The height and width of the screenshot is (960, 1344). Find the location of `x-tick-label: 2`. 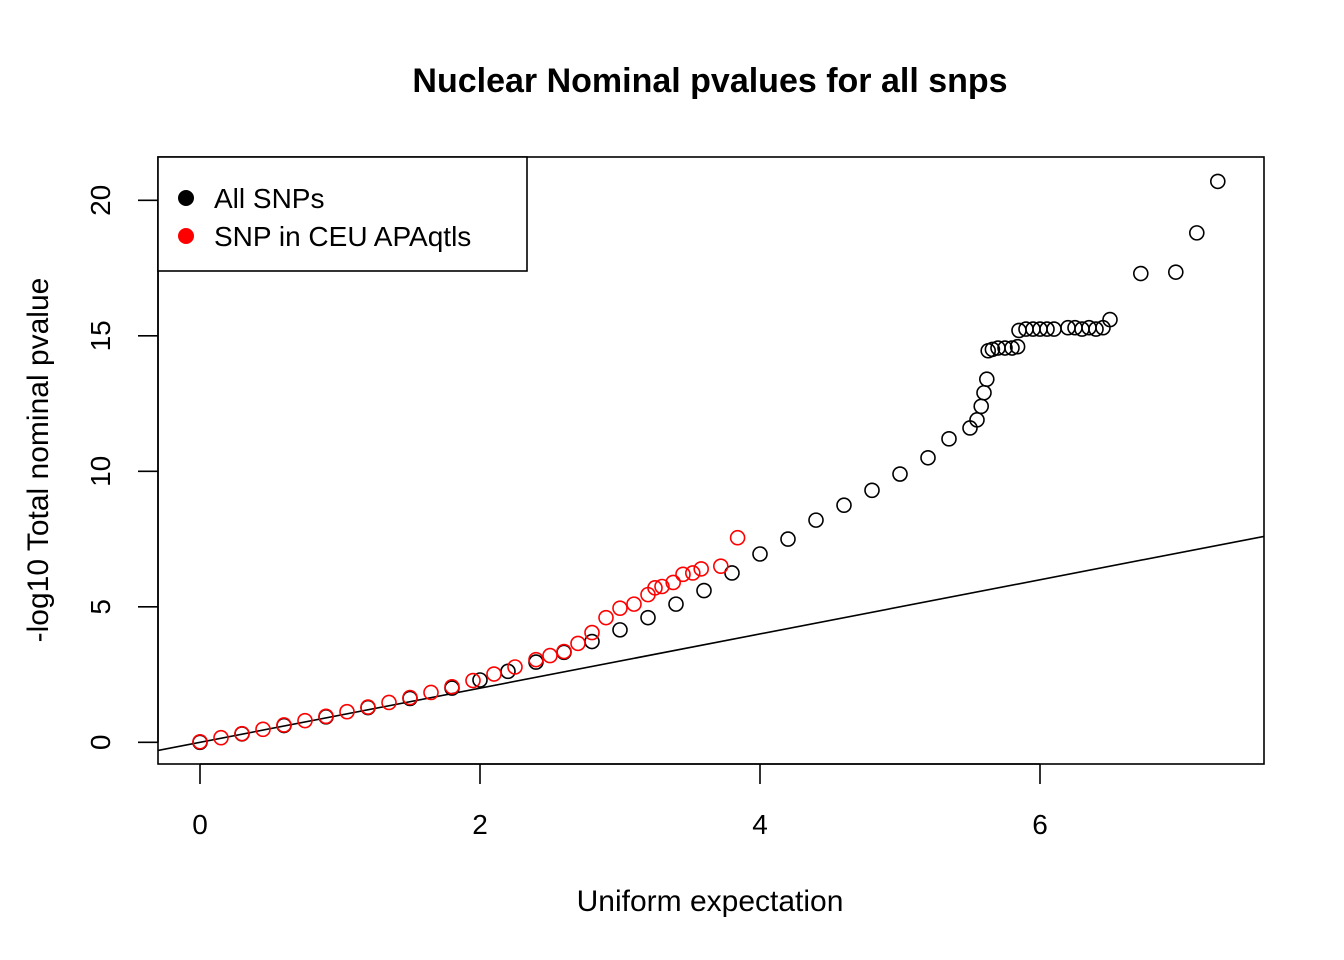

x-tick-label: 2 is located at coordinates (480, 824).